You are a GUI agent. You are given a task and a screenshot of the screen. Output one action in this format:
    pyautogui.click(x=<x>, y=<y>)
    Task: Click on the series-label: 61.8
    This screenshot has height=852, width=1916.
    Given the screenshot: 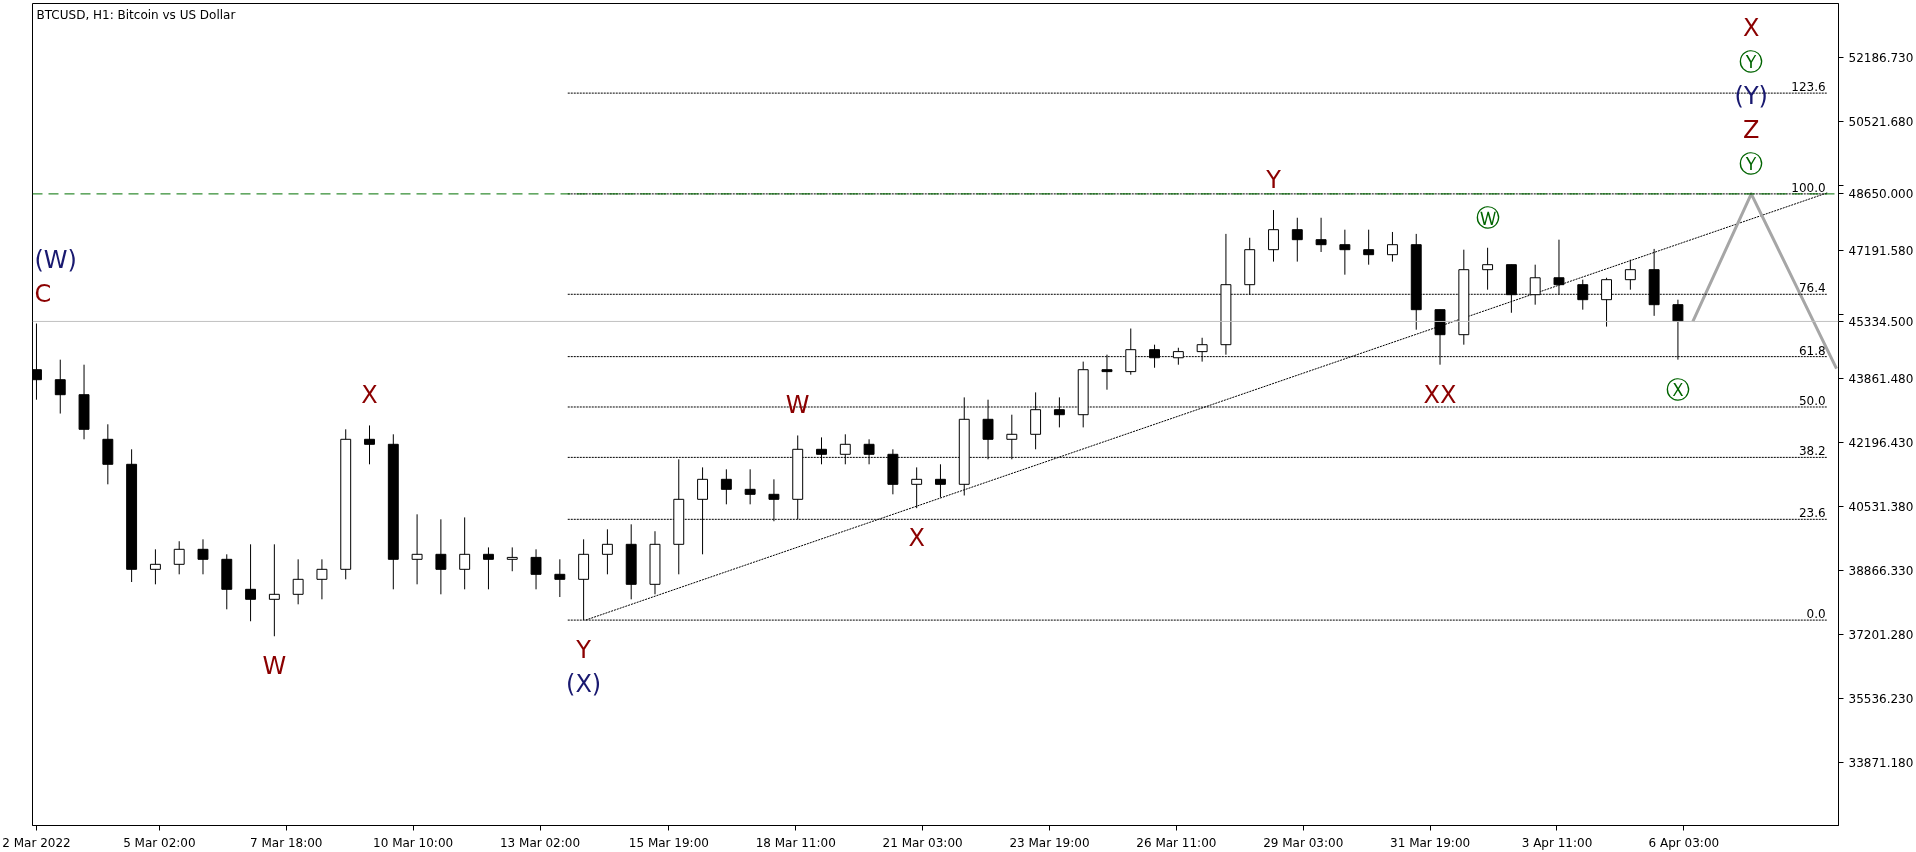 What is the action you would take?
    pyautogui.click(x=1812, y=350)
    